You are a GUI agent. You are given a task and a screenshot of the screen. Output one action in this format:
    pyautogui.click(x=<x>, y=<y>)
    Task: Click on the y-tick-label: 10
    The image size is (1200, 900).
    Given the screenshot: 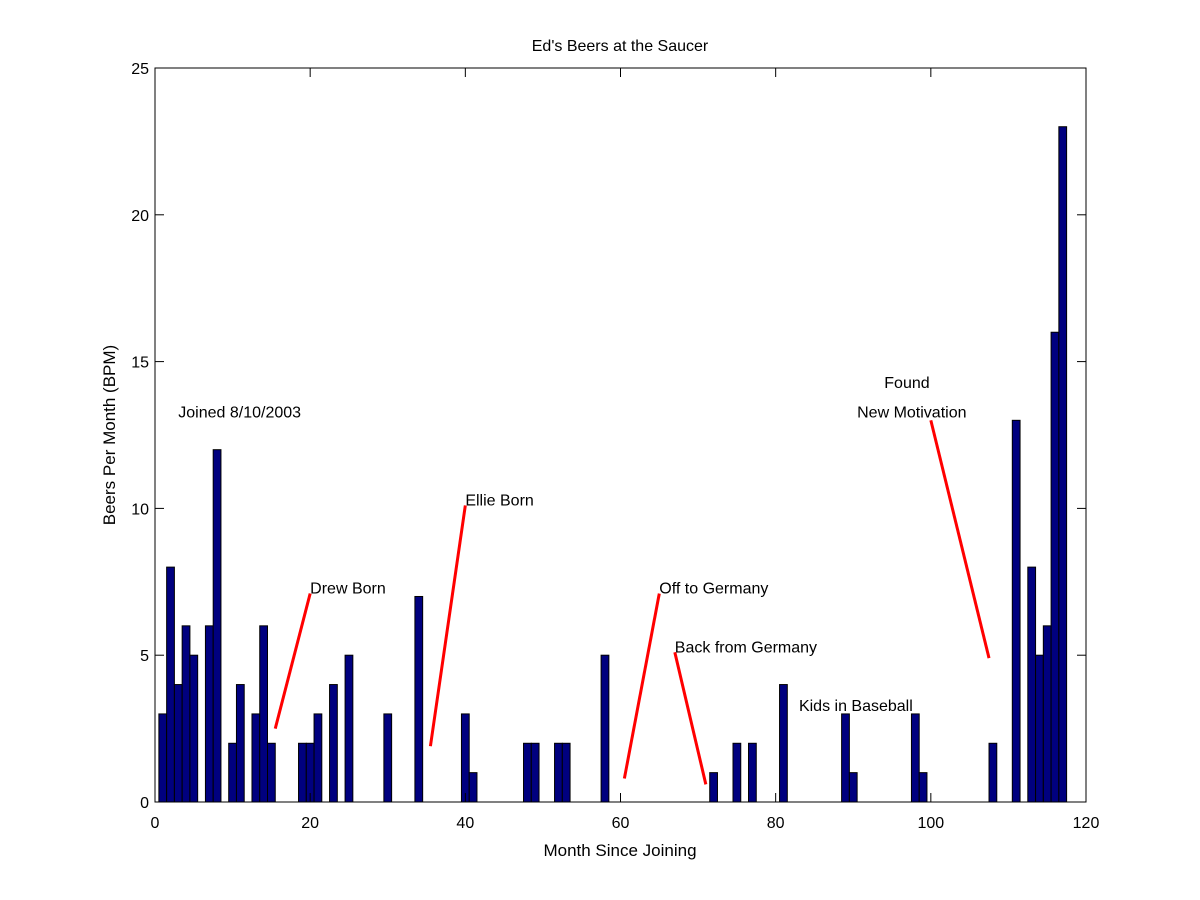 What is the action you would take?
    pyautogui.click(x=140, y=509)
    